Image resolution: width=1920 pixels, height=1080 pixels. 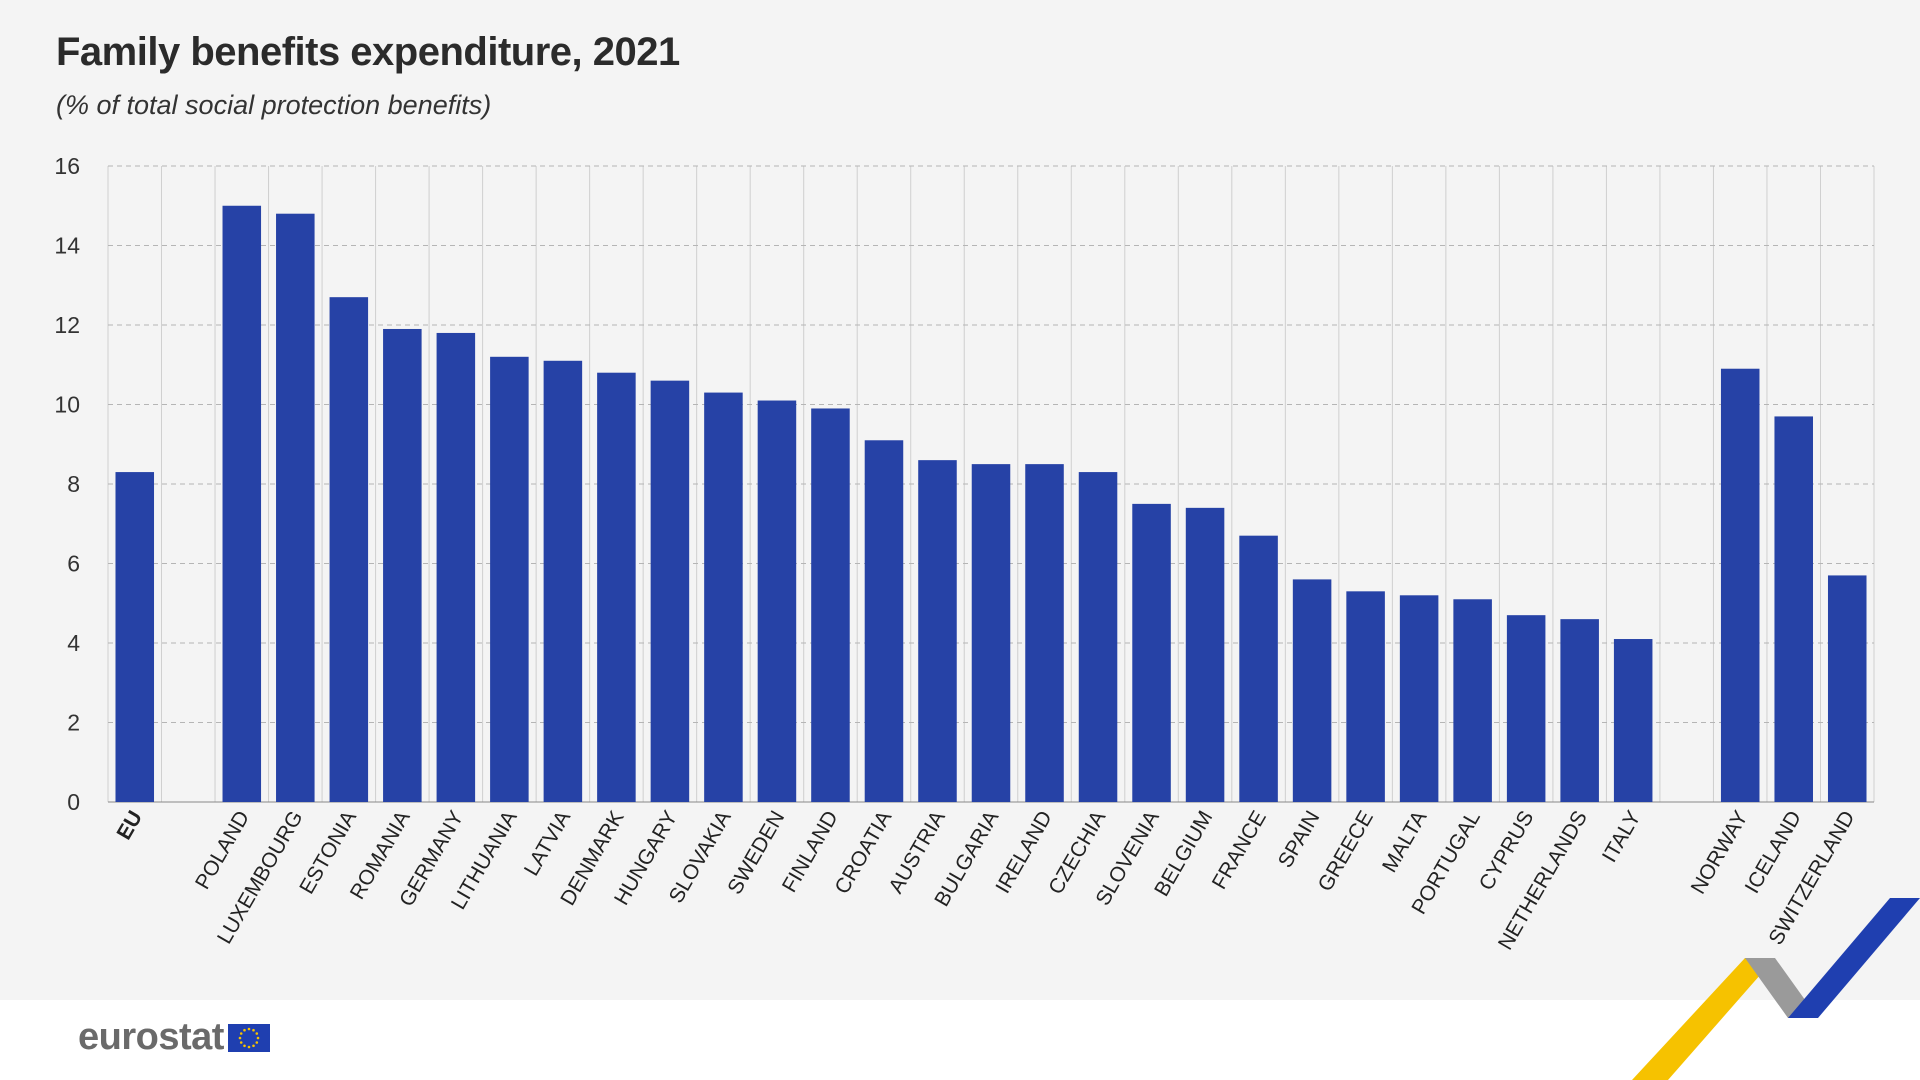 What do you see at coordinates (777, 601) in the screenshot?
I see `bar-sweden` at bounding box center [777, 601].